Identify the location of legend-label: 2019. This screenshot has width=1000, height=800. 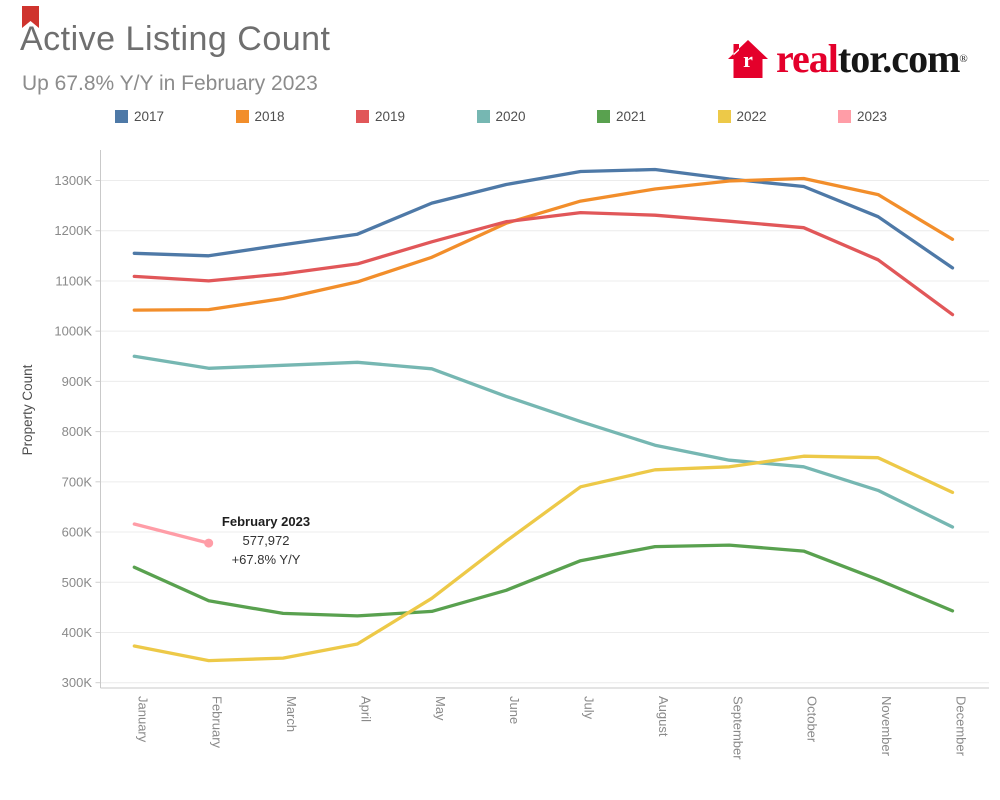
(390, 116).